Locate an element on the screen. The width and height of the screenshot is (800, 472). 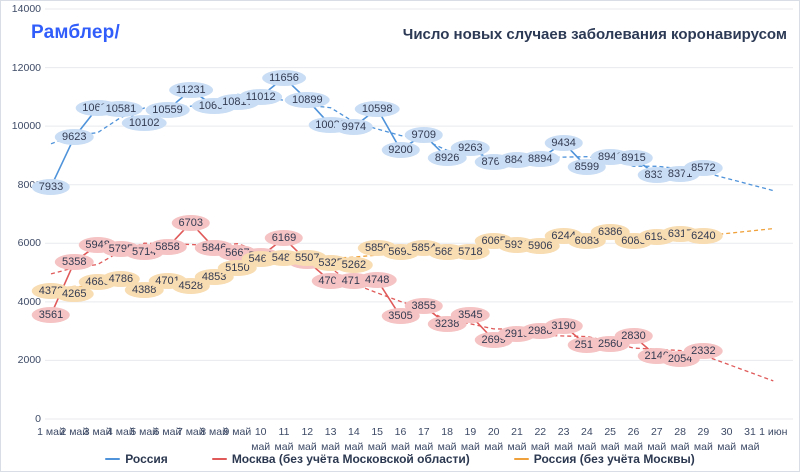
data-point-label: 10559 is located at coordinates (167, 109).